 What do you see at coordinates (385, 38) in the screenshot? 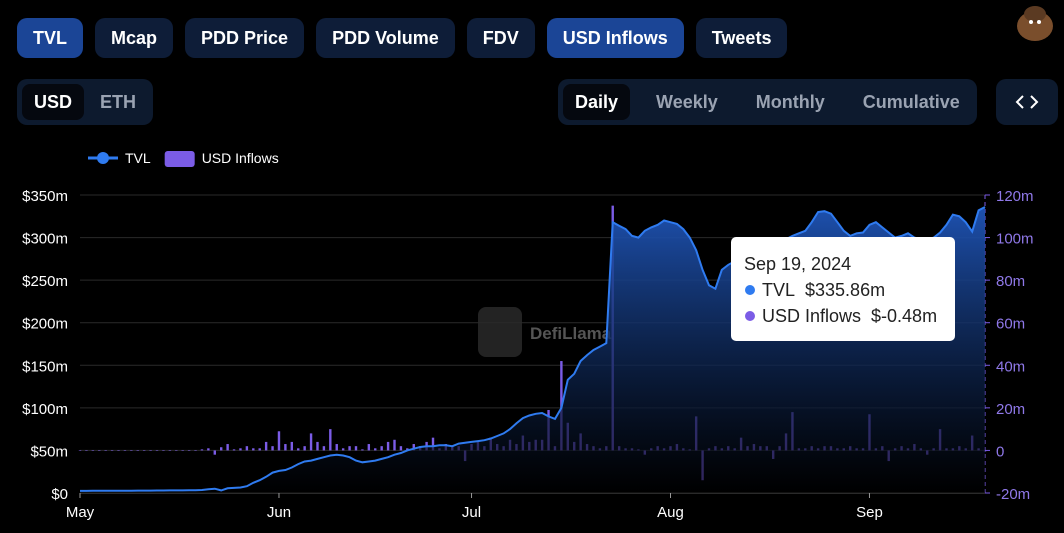
I see `tab: PDD Volume` at bounding box center [385, 38].